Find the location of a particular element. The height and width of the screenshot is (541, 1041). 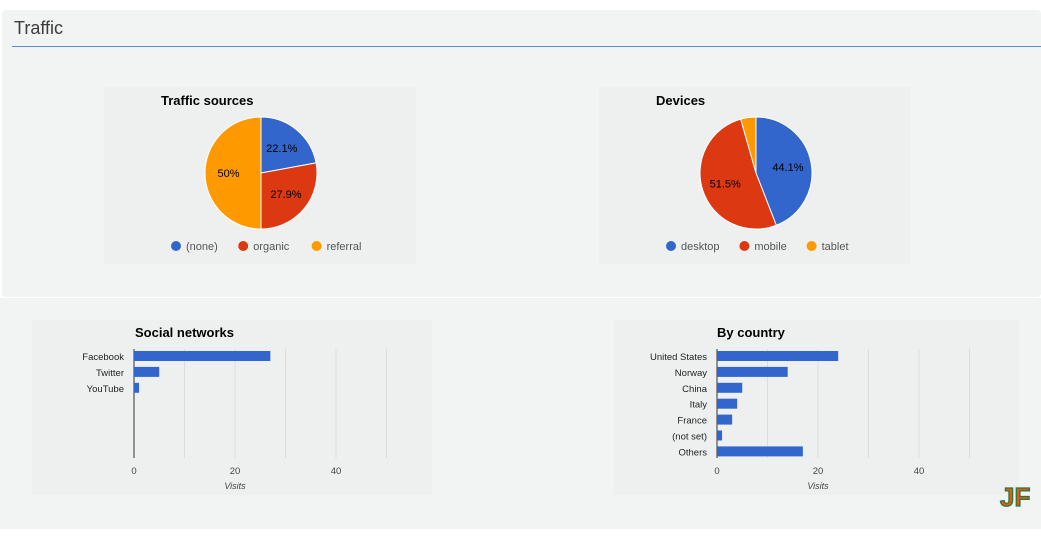

bar-italy is located at coordinates (727, 403).